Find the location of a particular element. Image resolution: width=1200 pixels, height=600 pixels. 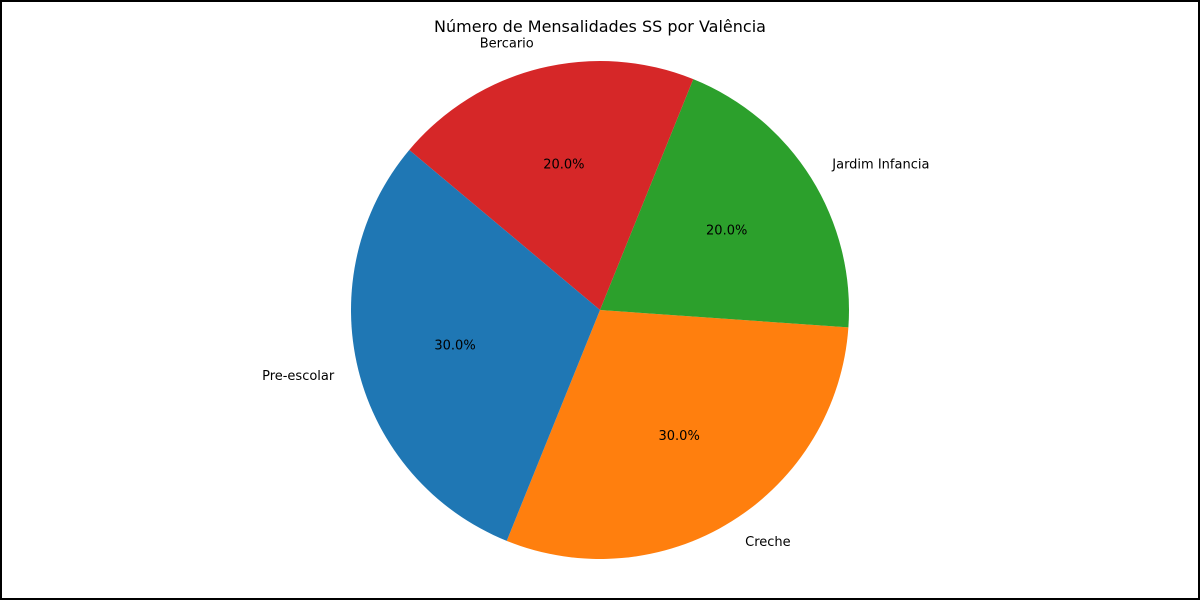

pie-slice-pre-escolar is located at coordinates (475, 345).